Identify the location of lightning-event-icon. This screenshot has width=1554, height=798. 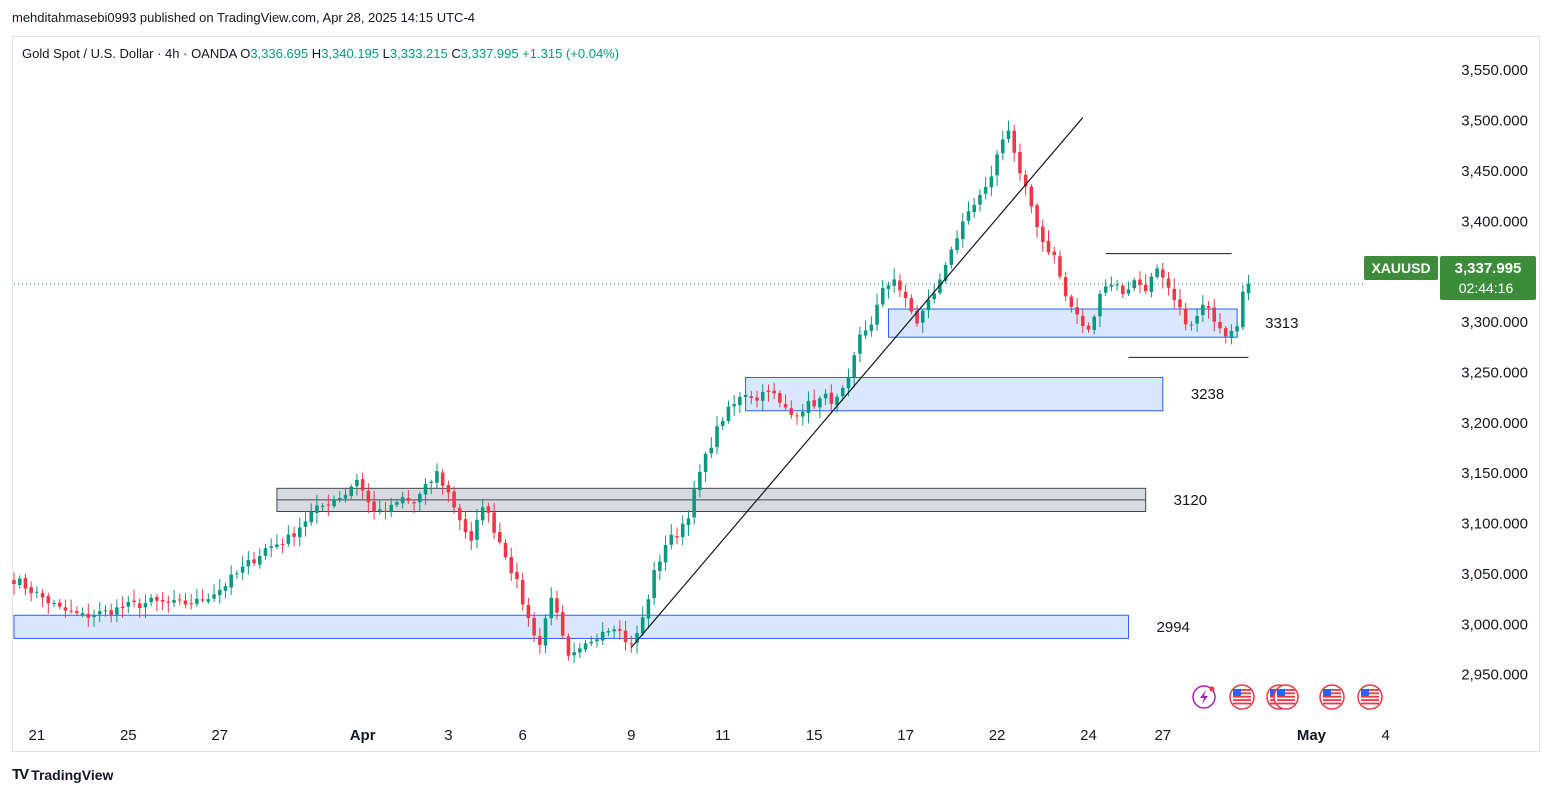
(1204, 697).